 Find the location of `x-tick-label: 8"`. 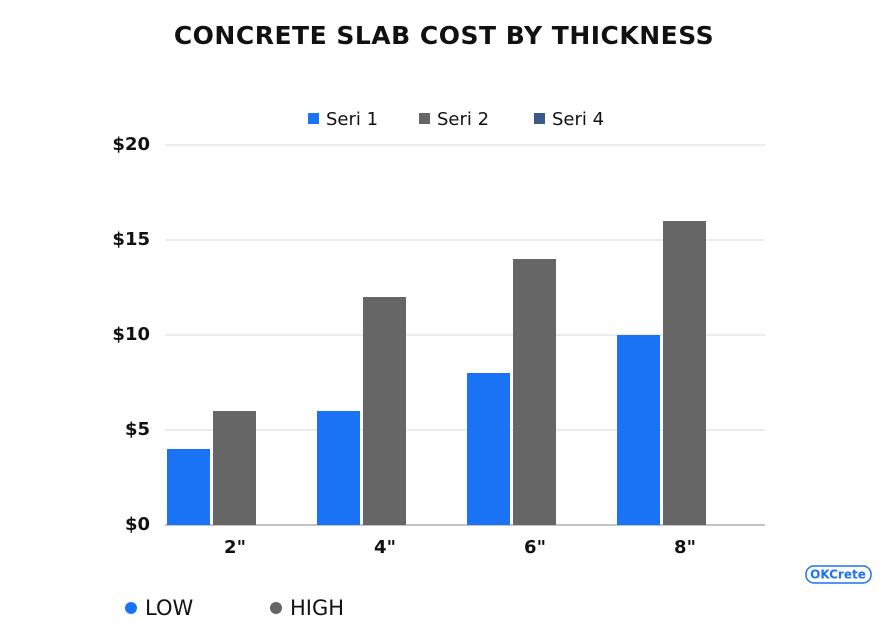

x-tick-label: 8" is located at coordinates (685, 547).